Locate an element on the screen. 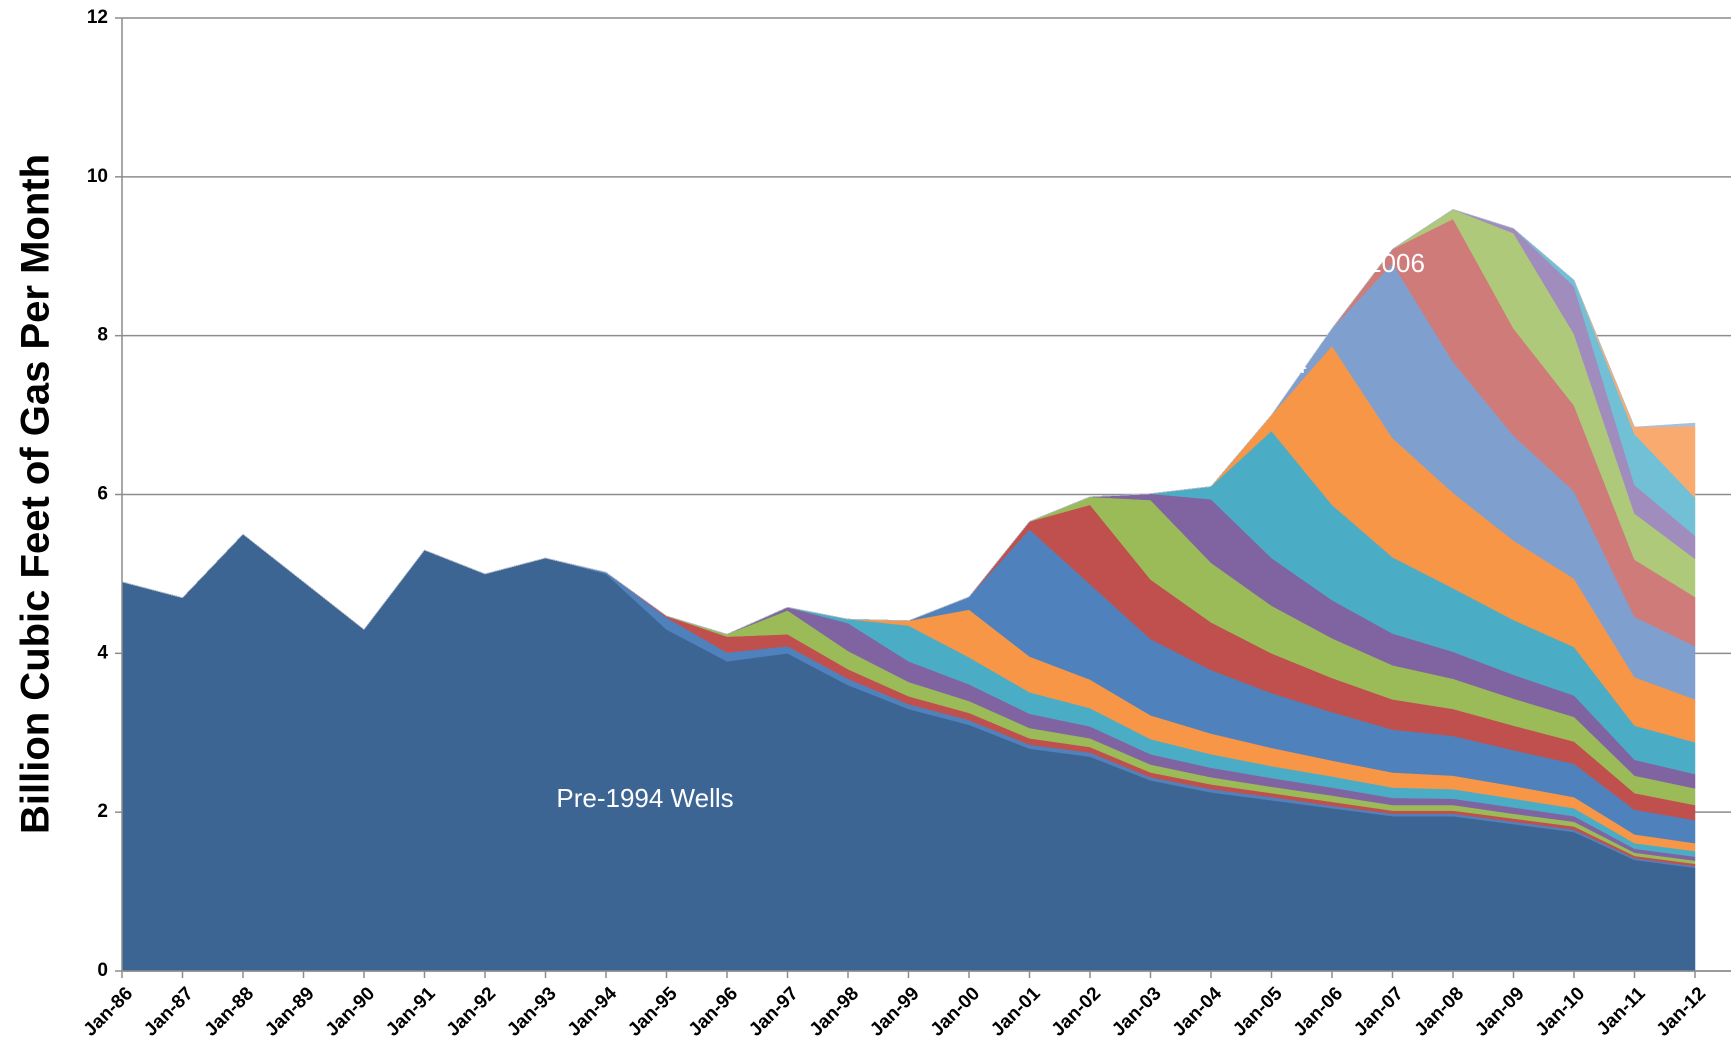 This screenshot has width=1731, height=1062. x-tick-label: Jan-95 is located at coordinates (653, 1012).